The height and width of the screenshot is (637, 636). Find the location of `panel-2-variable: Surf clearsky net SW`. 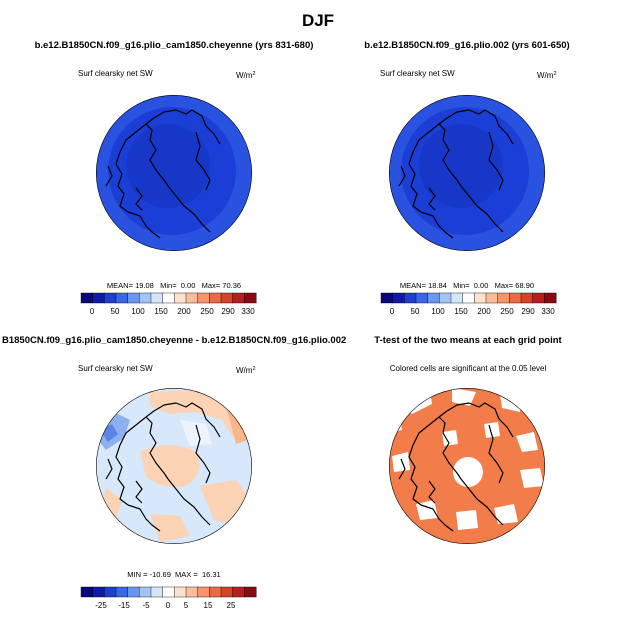

panel-2-variable: Surf clearsky net SW is located at coordinates (417, 73).